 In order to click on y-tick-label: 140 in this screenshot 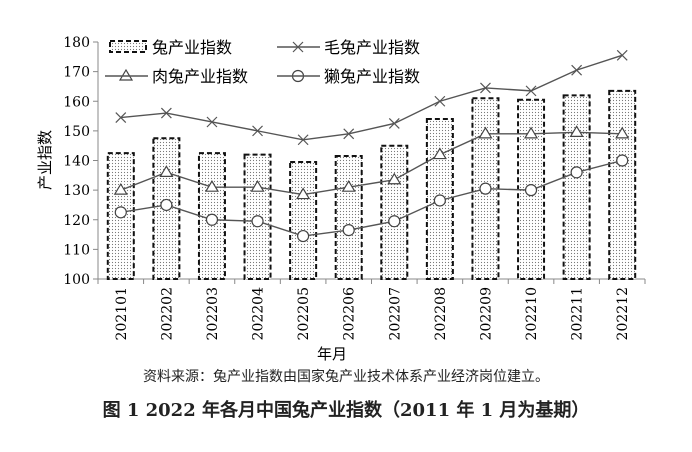, I will do `click(76, 162)`.